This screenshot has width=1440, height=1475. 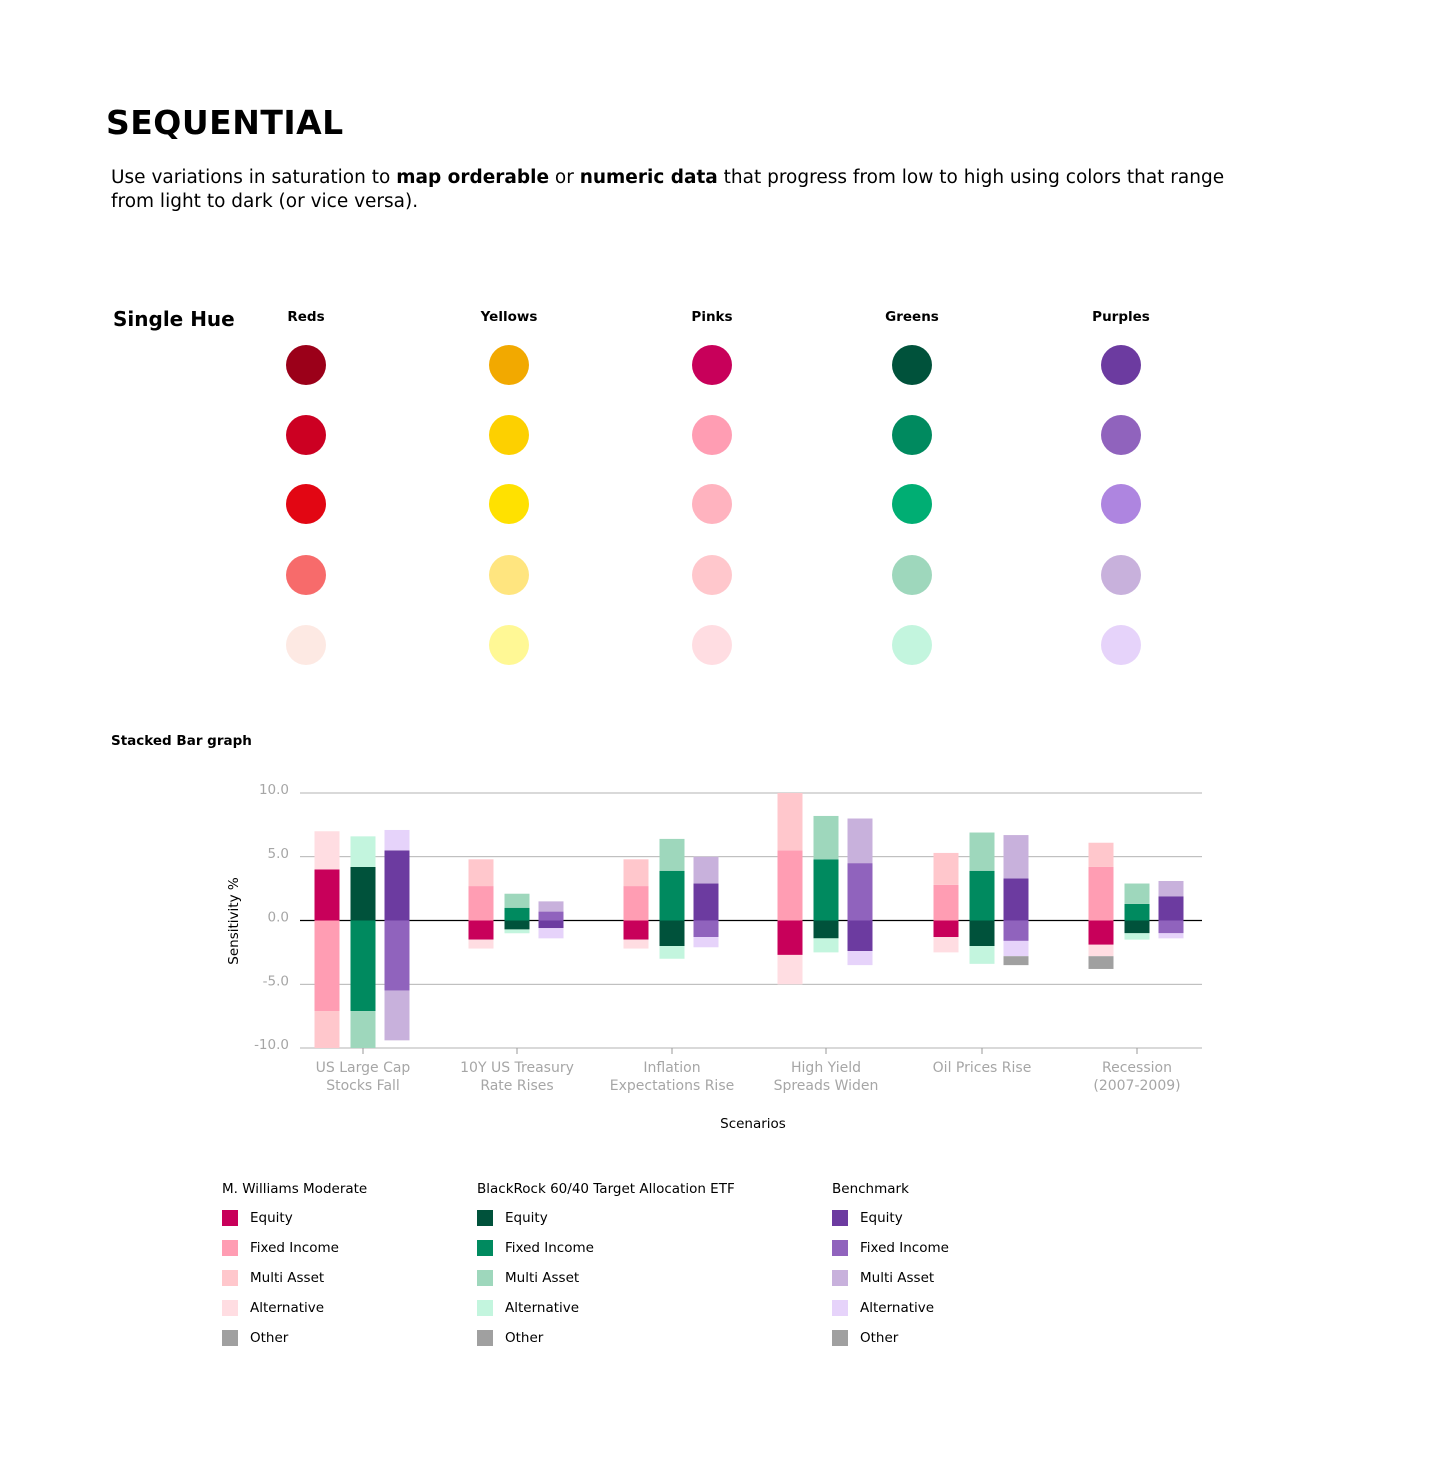 I want to click on x-category-label-line: Stocks Fall, so click(x=363, y=1086).